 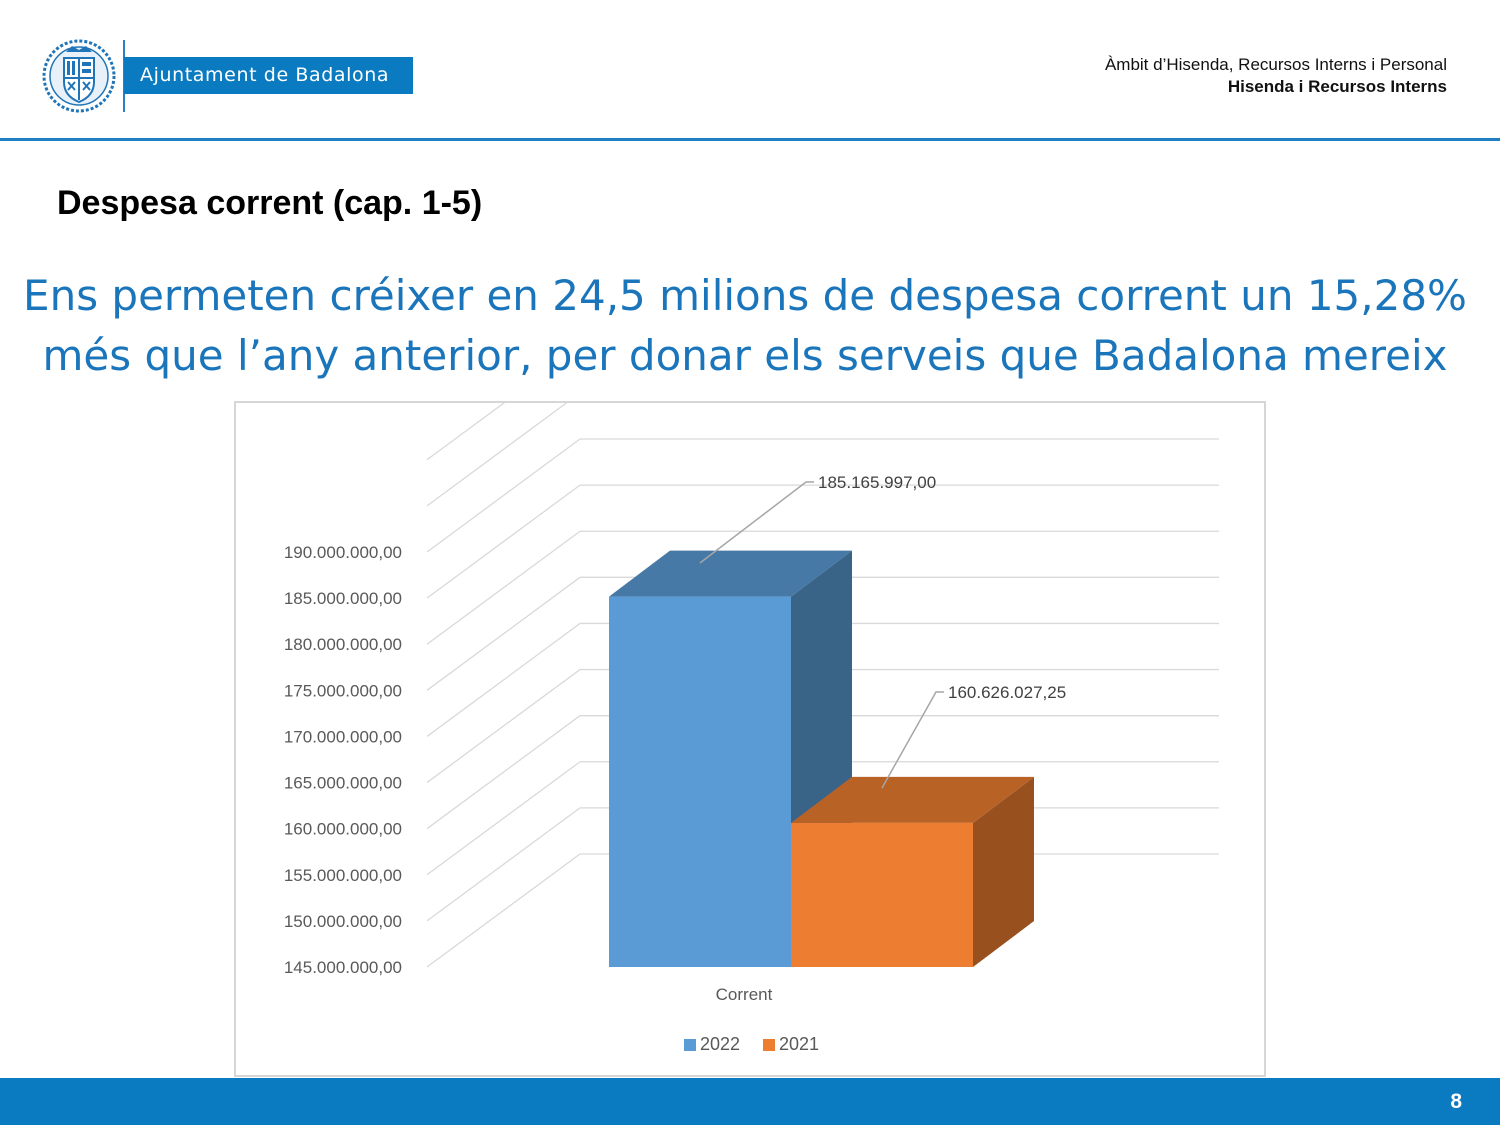 What do you see at coordinates (769, 1045) in the screenshot?
I see `legend-swatch-2021` at bounding box center [769, 1045].